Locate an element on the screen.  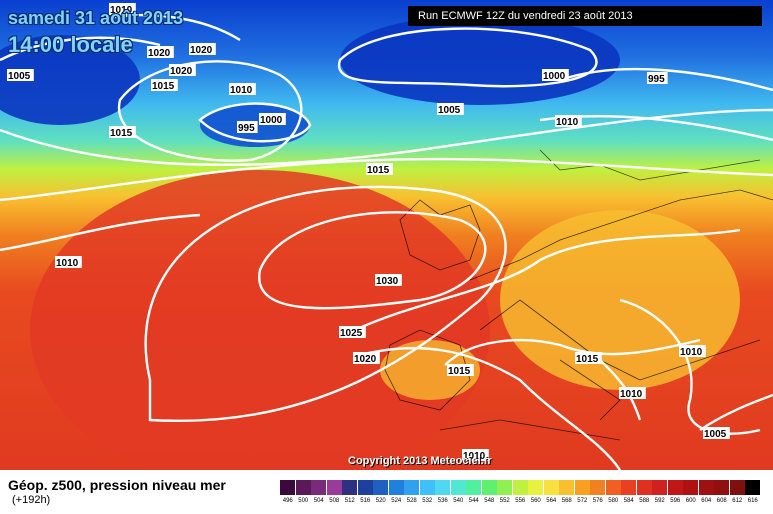
scale-label: 596 is located at coordinates (675, 501).